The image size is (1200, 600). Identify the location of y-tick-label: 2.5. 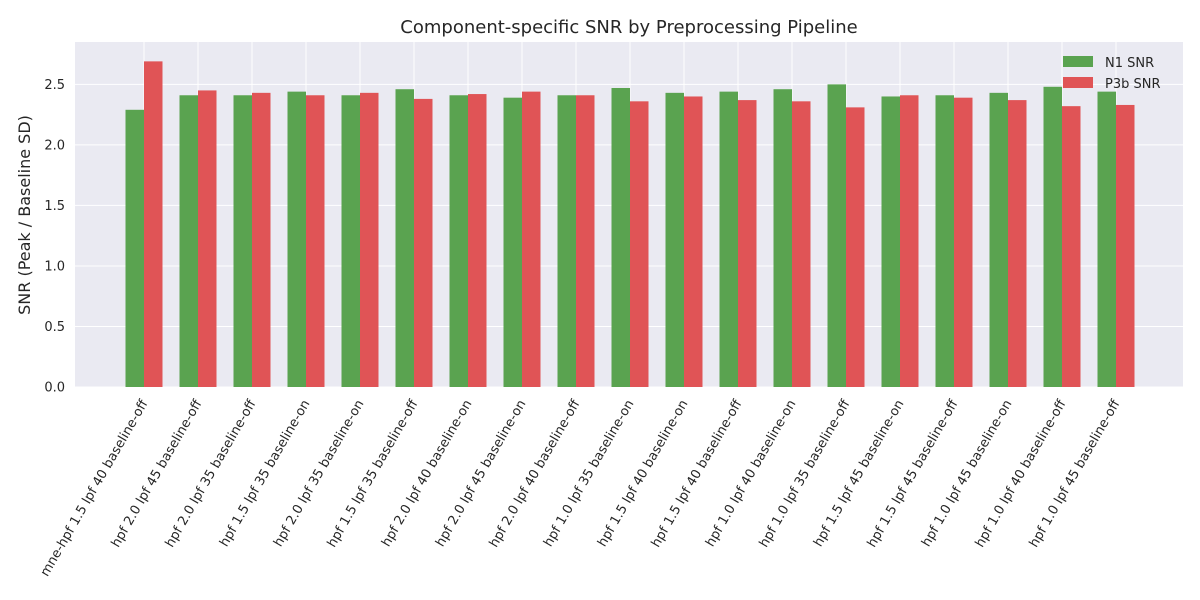
(54, 85).